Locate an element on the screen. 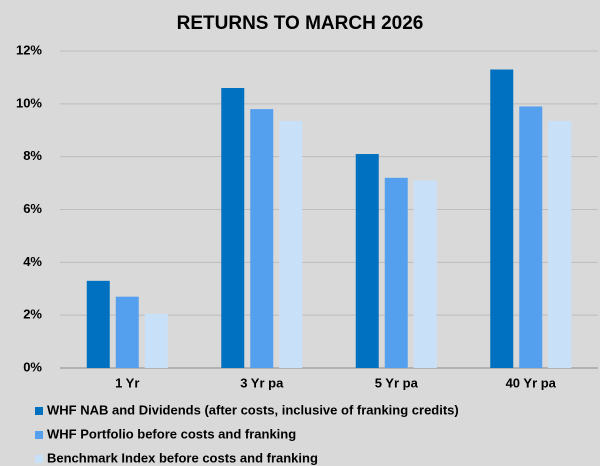 The height and width of the screenshot is (466, 600). y-tick-label: 6% is located at coordinates (32, 208).